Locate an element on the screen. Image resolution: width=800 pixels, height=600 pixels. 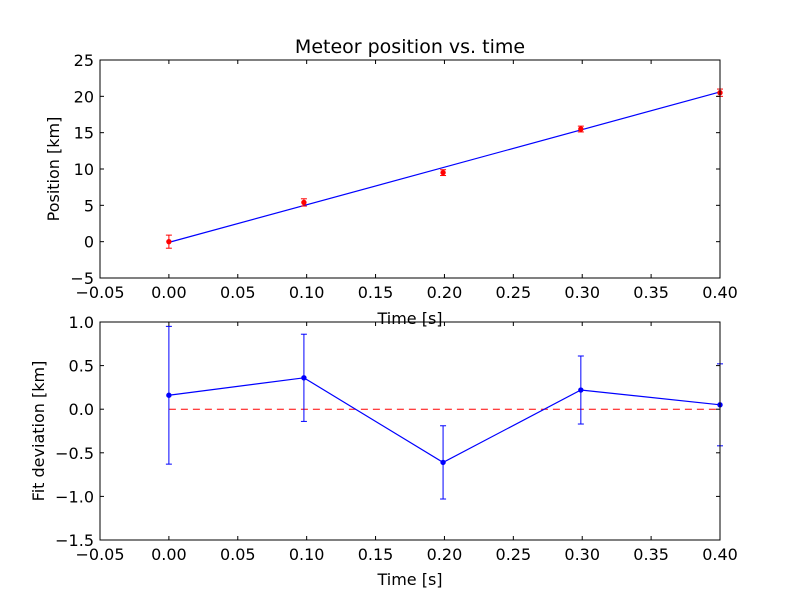
deviation-xtick-label: 0.40 is located at coordinates (720, 554).